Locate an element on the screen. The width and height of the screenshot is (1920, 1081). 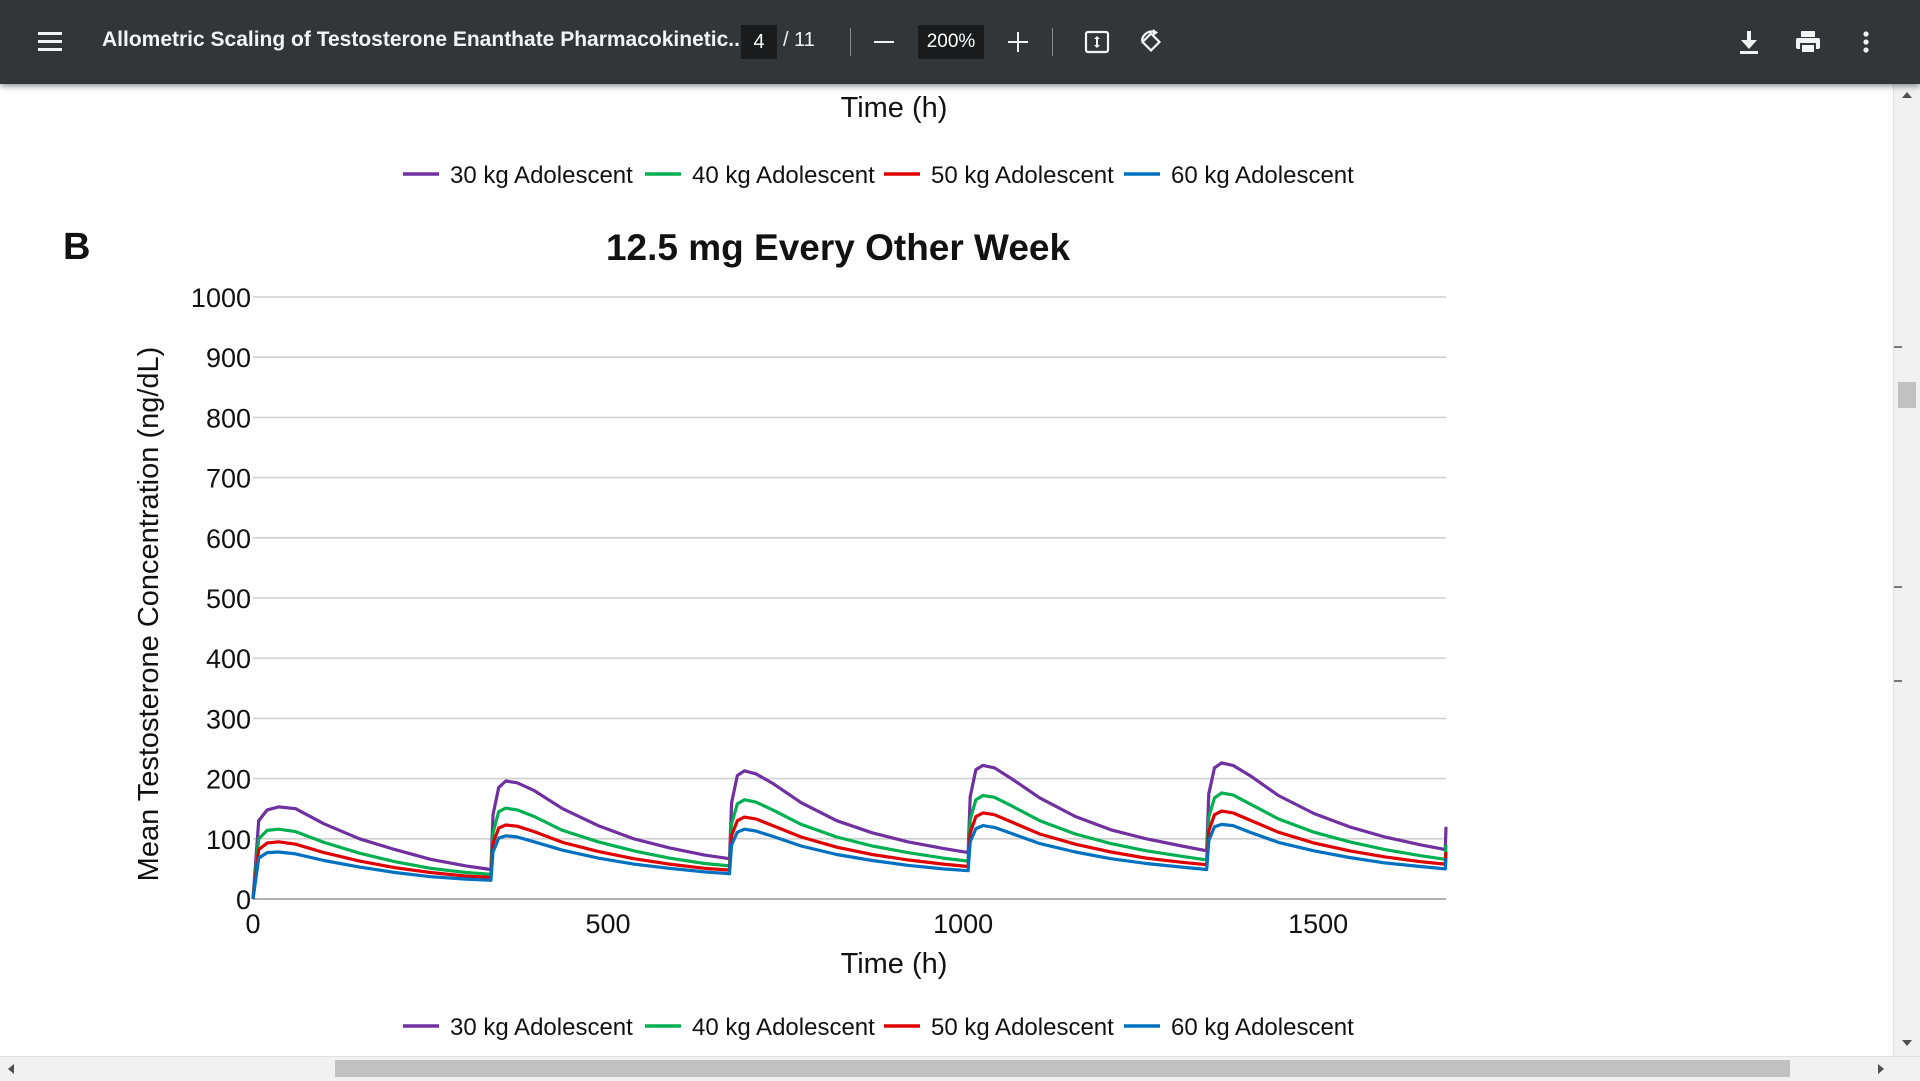
y-tick-label: 0 is located at coordinates (243, 900).